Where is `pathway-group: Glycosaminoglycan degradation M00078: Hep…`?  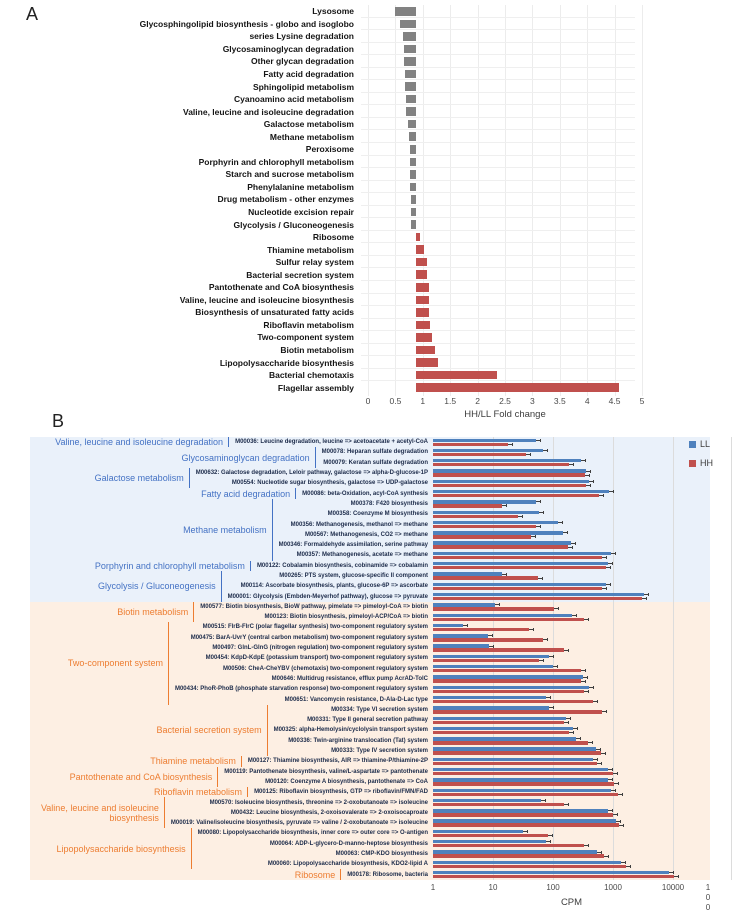
pathway-group: Glycosaminoglycan degradation M00078: Hep… is located at coordinates (370, 457).